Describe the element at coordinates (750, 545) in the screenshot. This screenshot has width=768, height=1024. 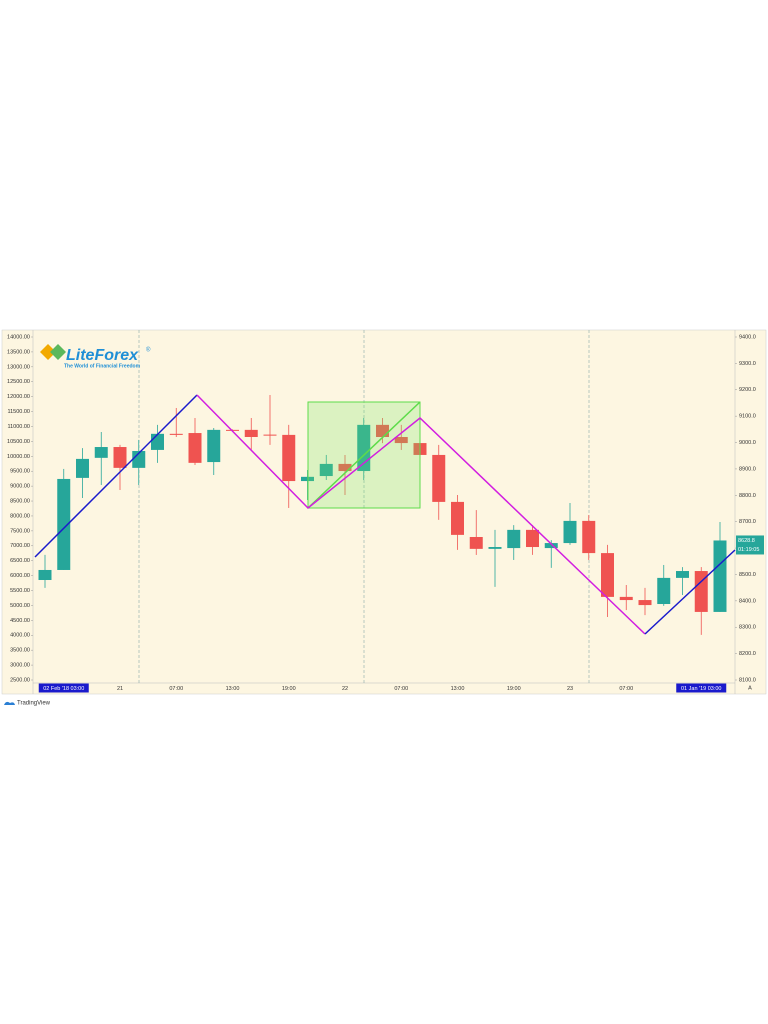
I see `last-price-box` at that location.